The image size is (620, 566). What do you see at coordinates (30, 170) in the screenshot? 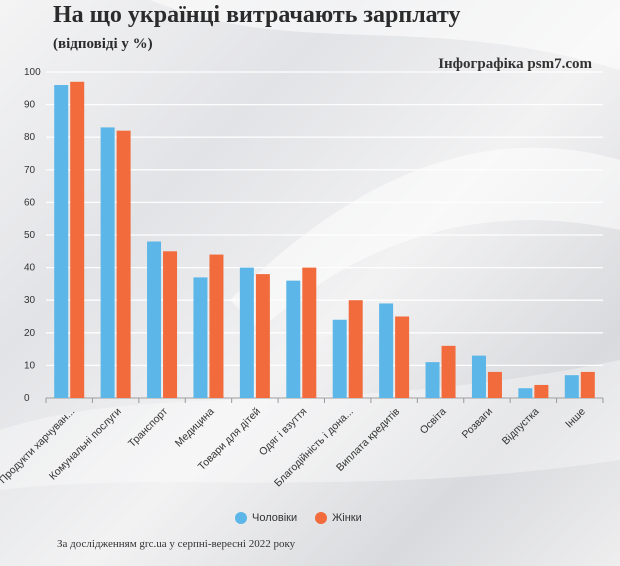
I see `y-tick-label: 70` at bounding box center [30, 170].